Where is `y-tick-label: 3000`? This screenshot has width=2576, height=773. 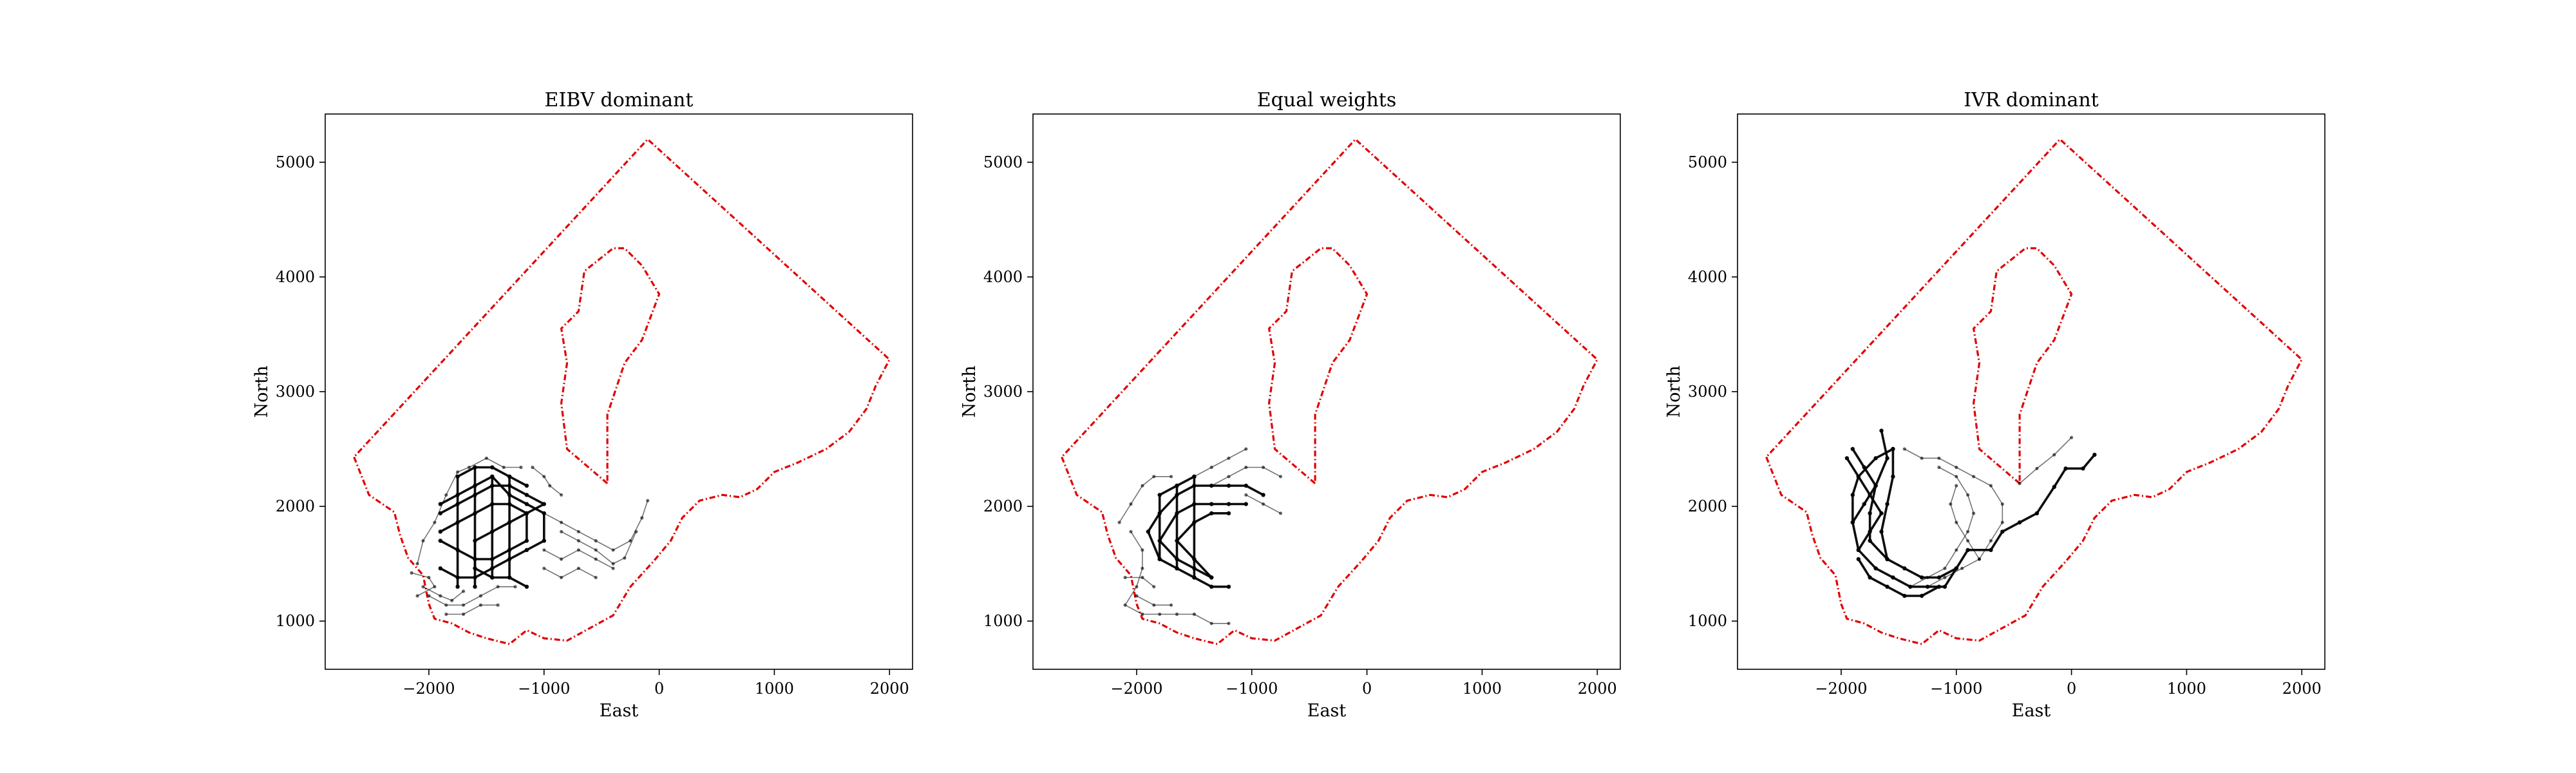 y-tick-label: 3000 is located at coordinates (295, 392).